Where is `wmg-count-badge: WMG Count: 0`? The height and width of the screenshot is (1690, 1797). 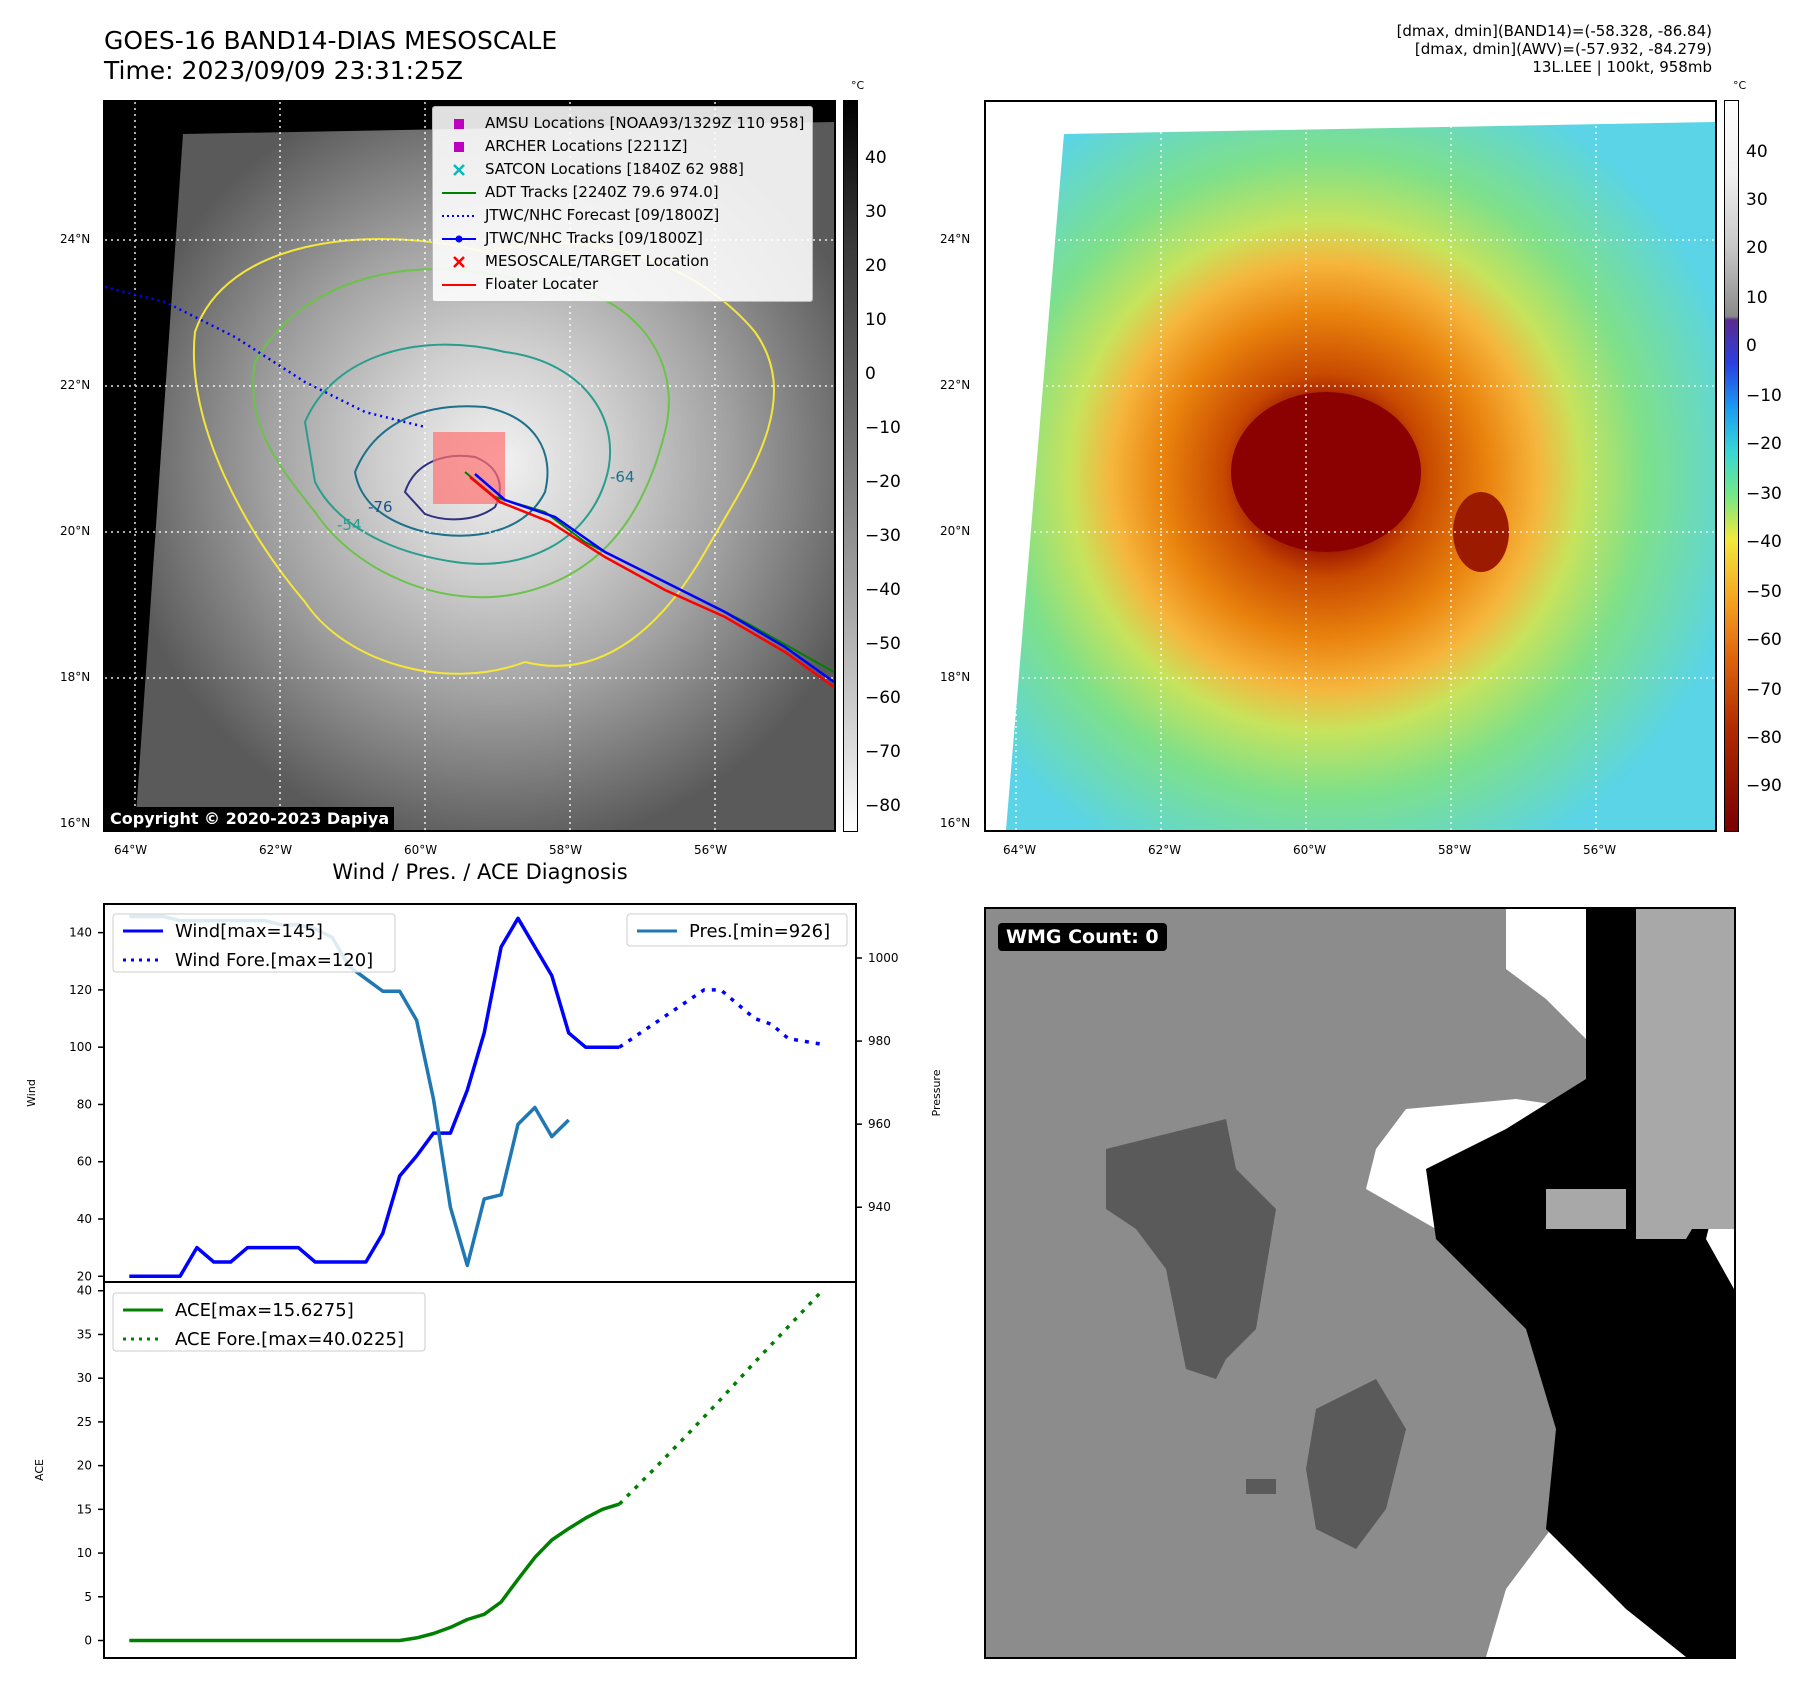
wmg-count-badge: WMG Count: 0 is located at coordinates (1082, 937).